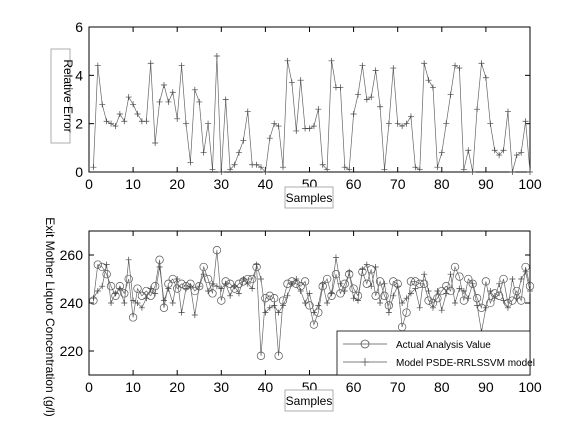  Describe the element at coordinates (443, 345) in the screenshot. I see `legend-label-actual: Actual Analysis Value` at that location.